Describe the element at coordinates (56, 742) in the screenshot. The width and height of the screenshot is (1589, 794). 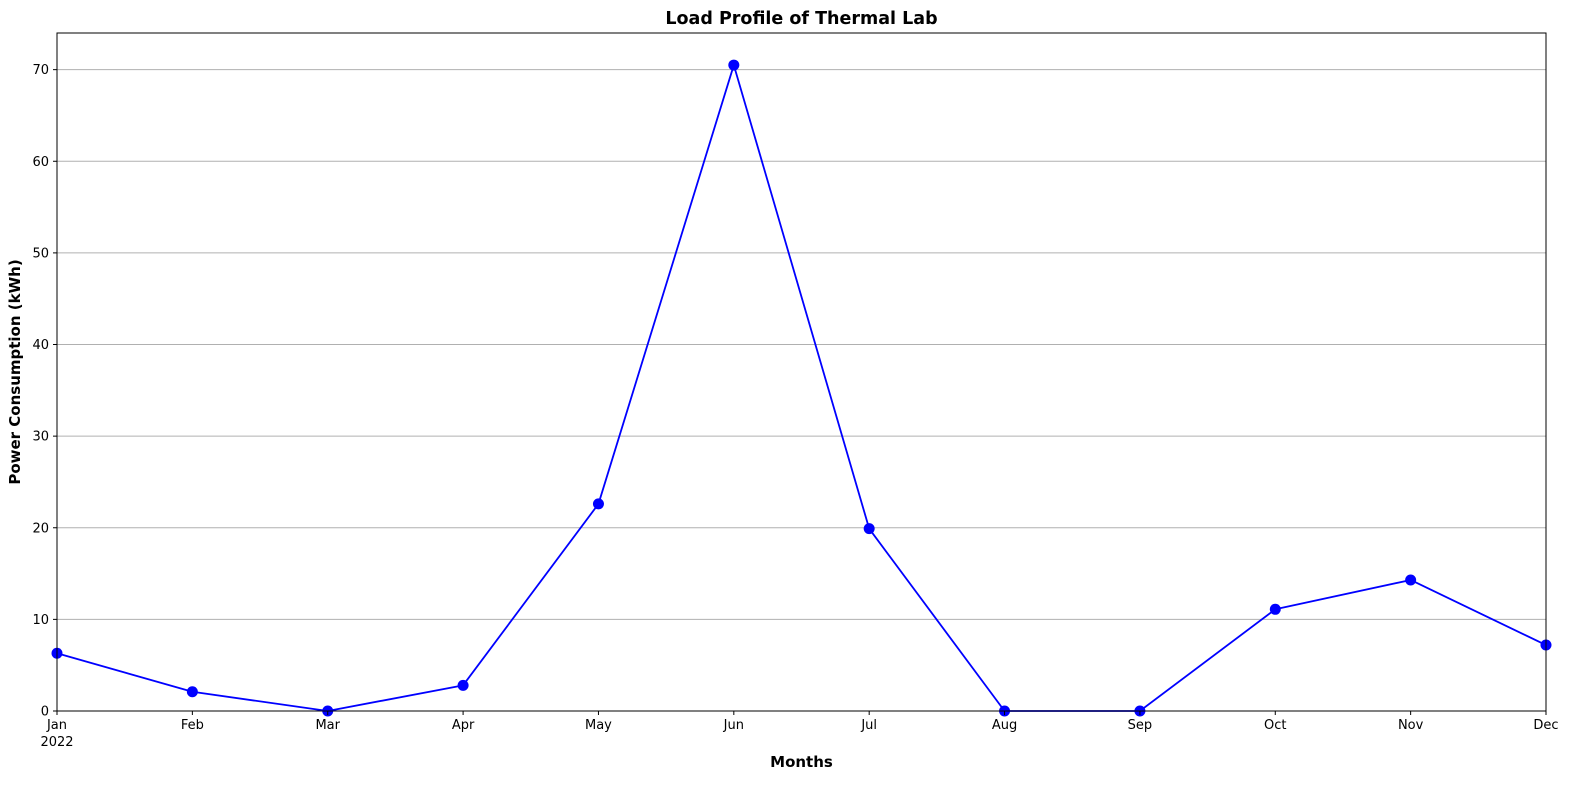
I see `x-year-label: 2022` at that location.